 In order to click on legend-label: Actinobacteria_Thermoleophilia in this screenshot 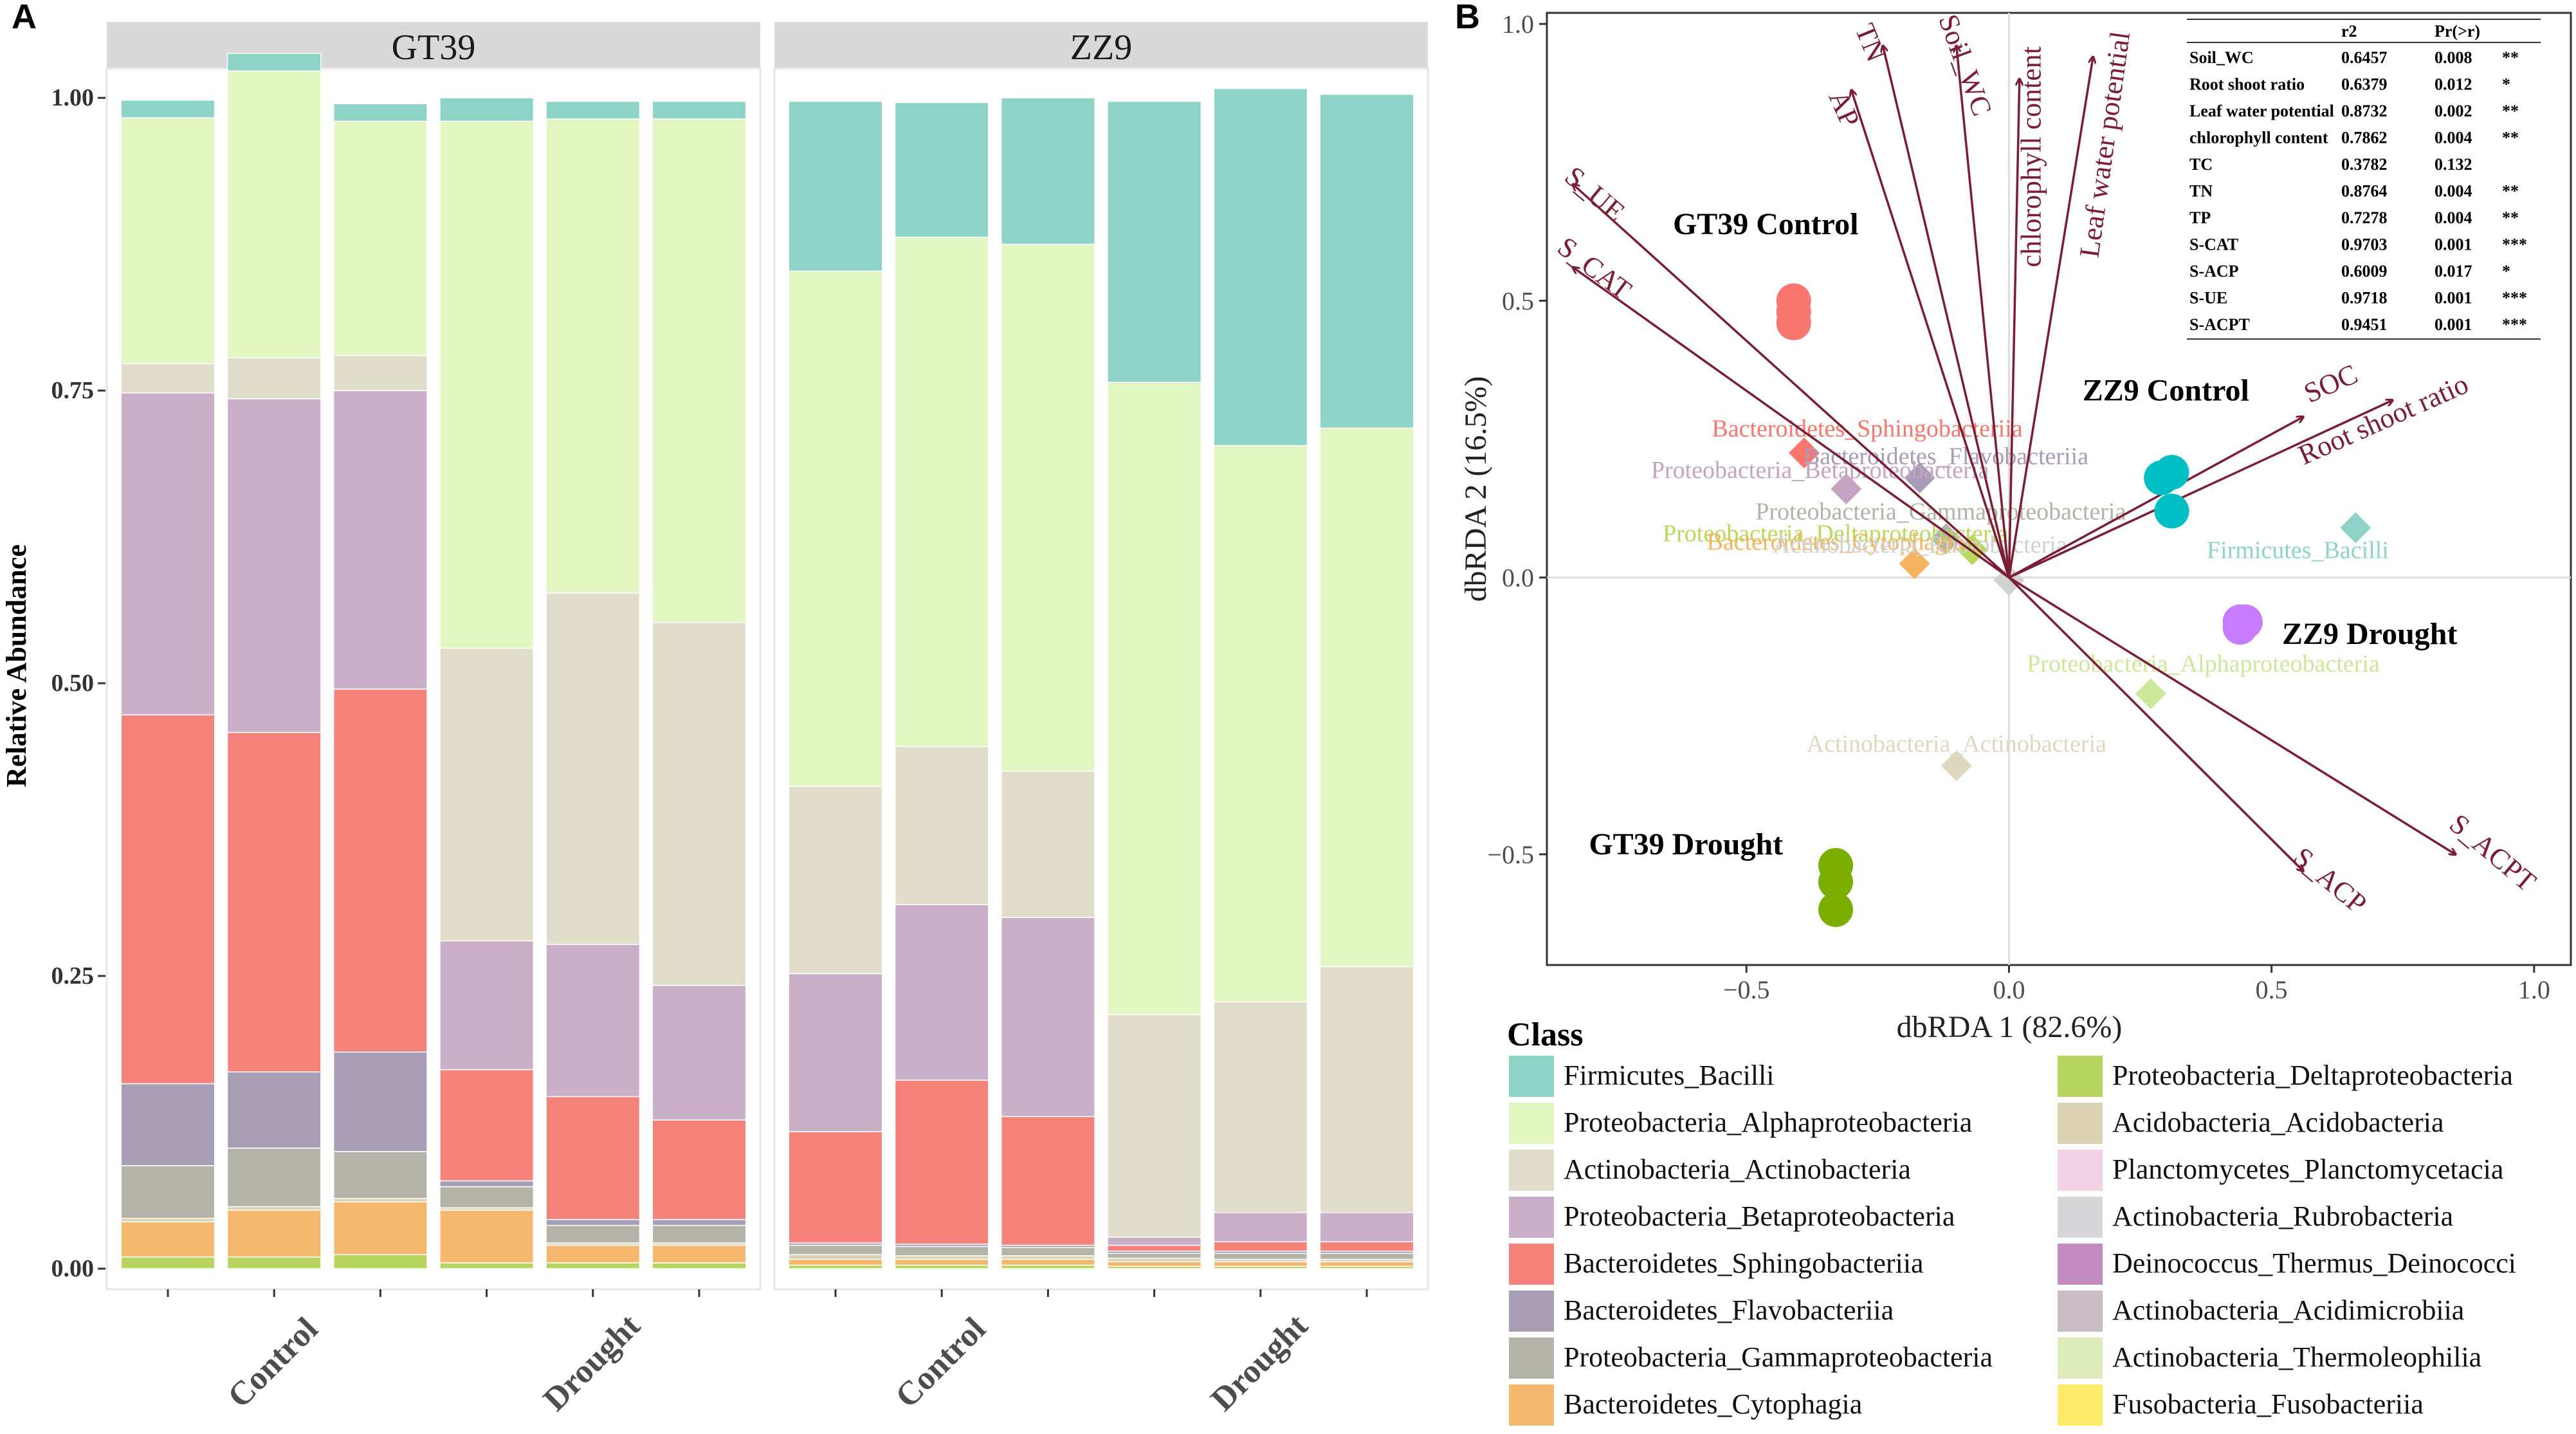, I will do `click(2296, 1357)`.